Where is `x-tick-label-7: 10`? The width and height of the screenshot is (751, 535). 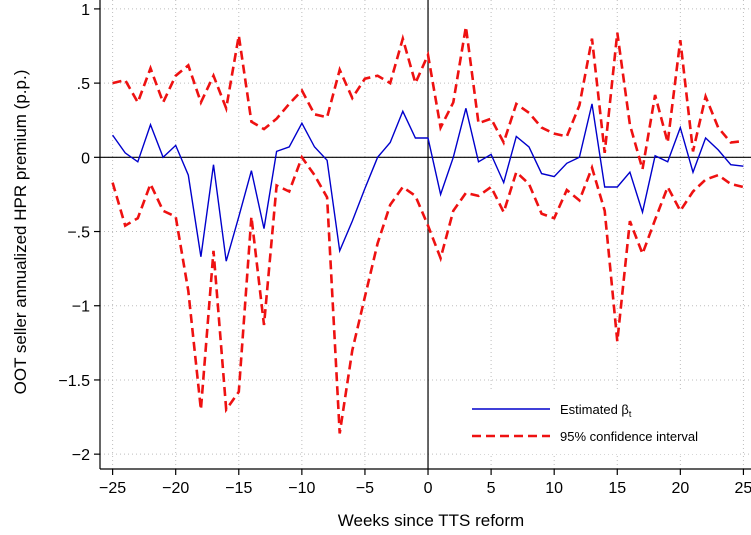
x-tick-label-7: 10 is located at coordinates (554, 488).